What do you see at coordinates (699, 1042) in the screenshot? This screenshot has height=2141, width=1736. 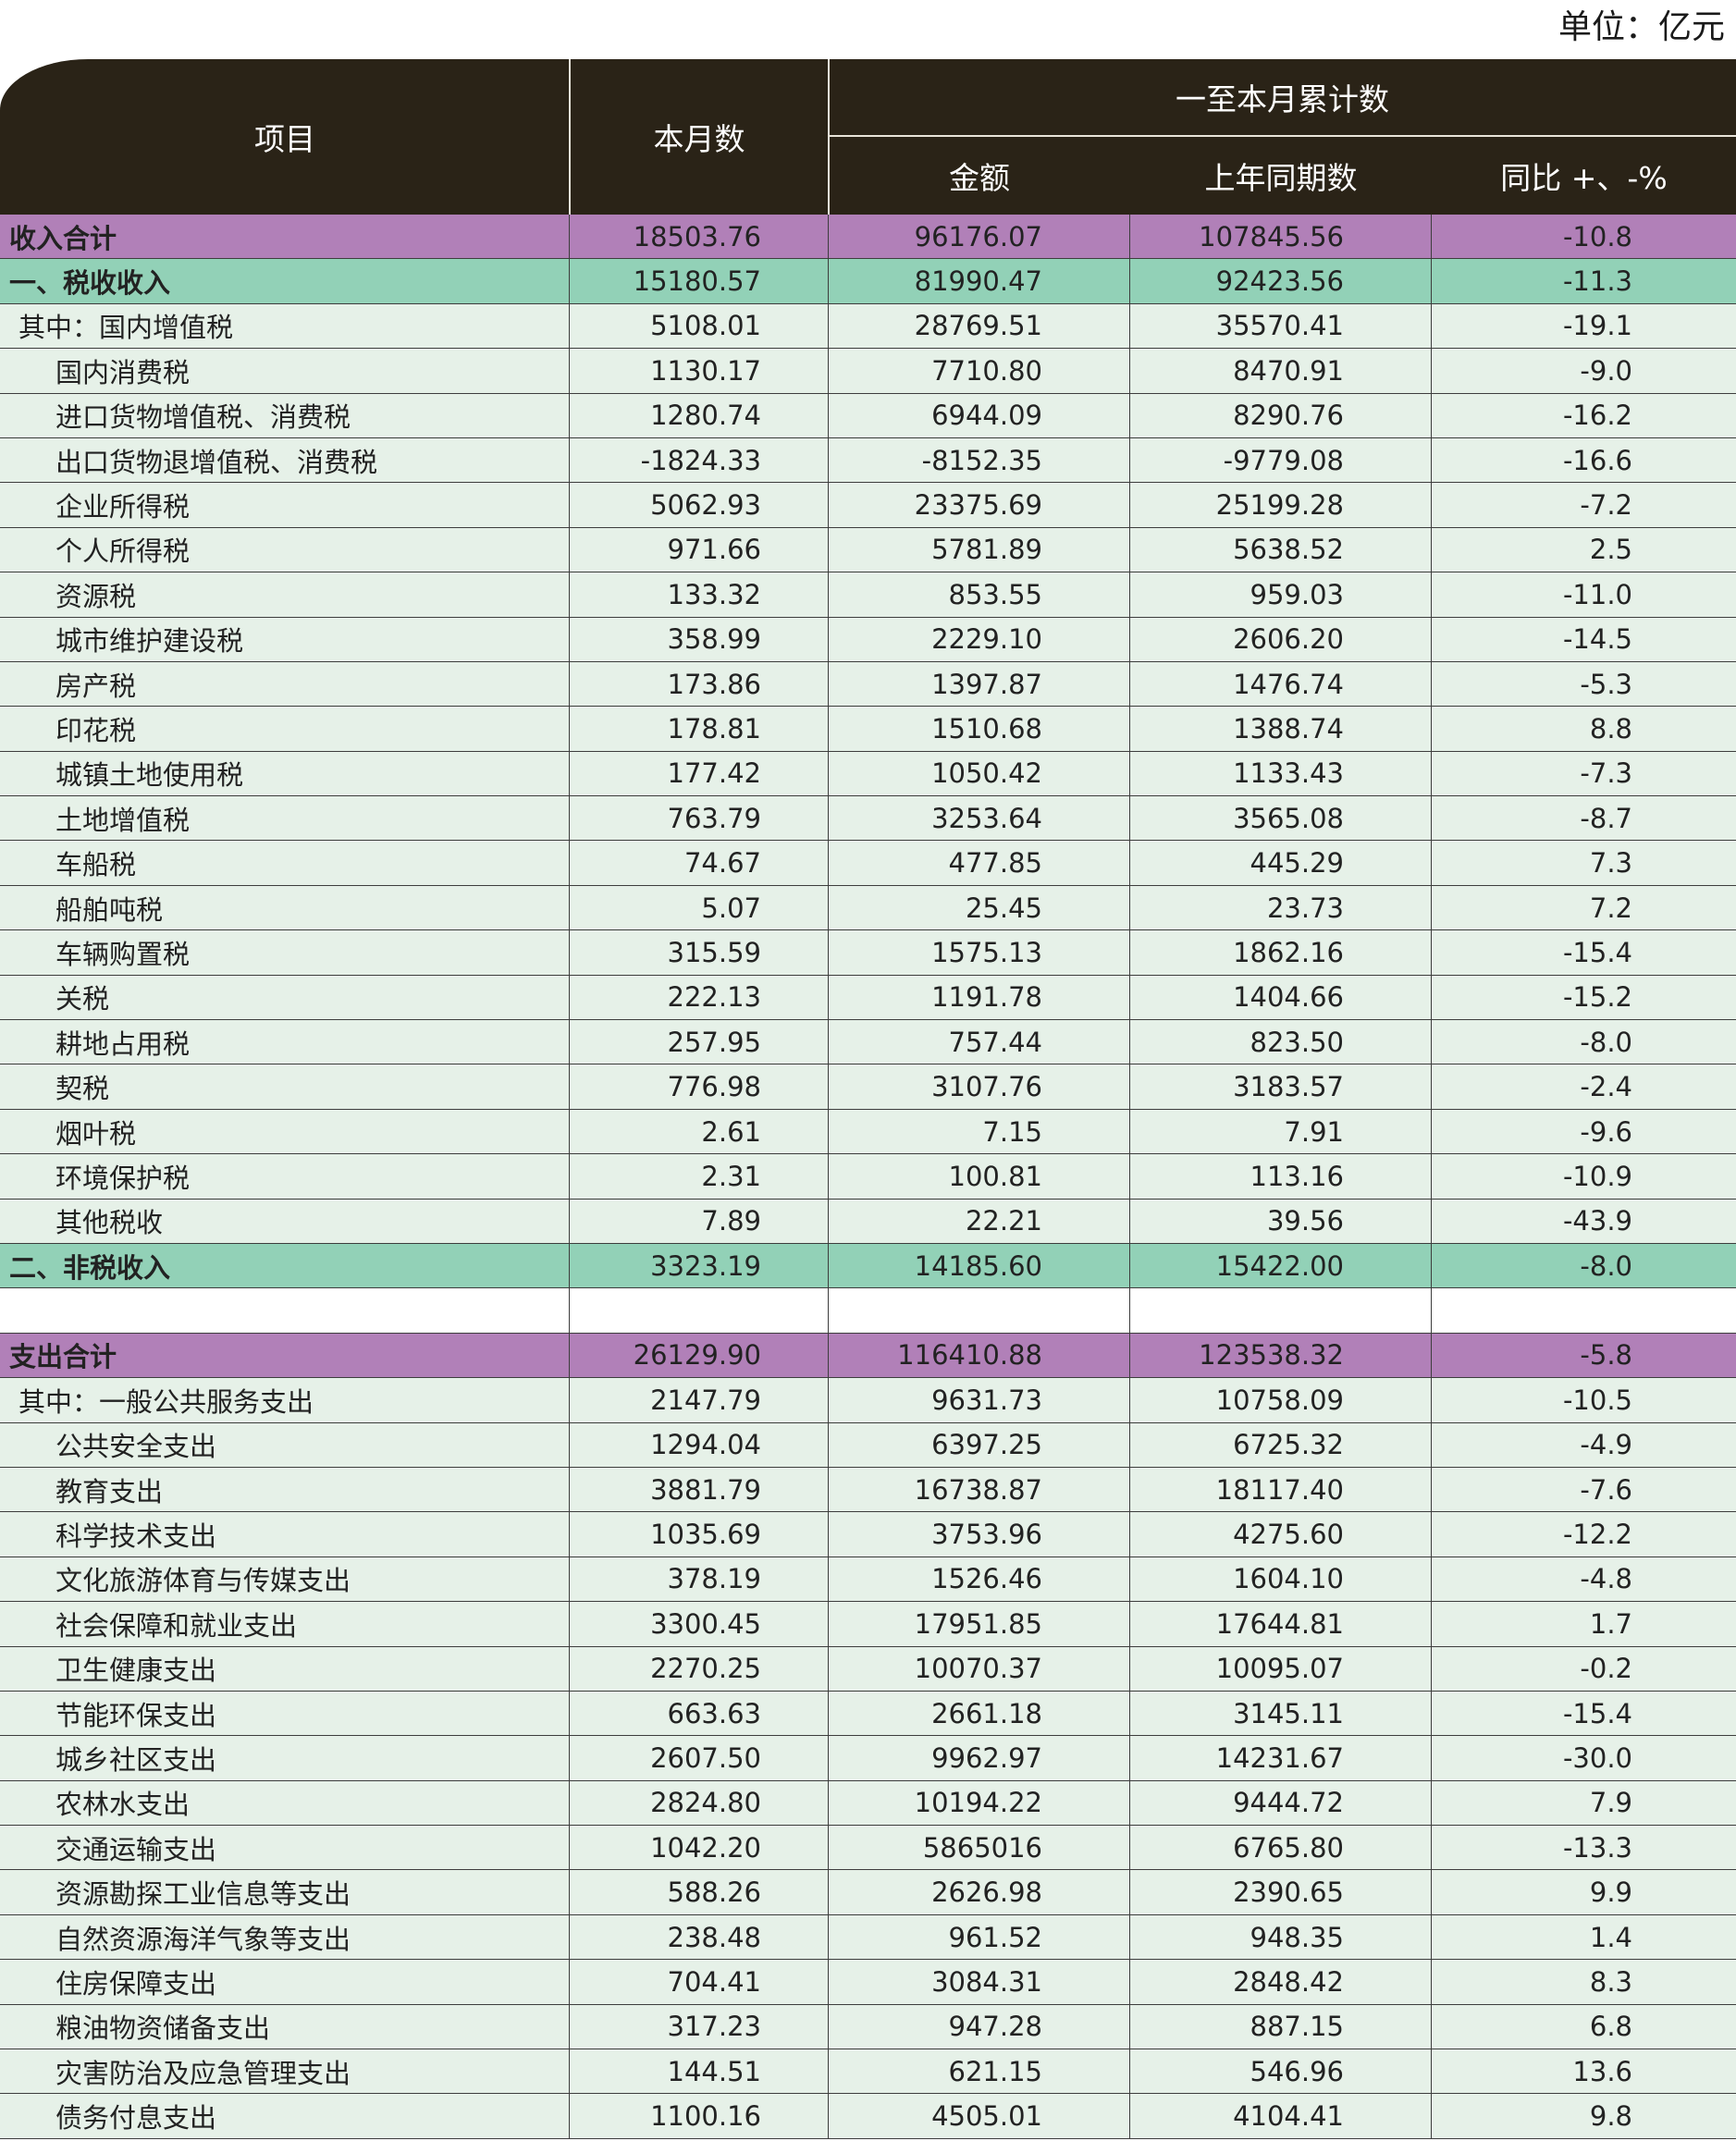 I see `month-value: 257.95` at bounding box center [699, 1042].